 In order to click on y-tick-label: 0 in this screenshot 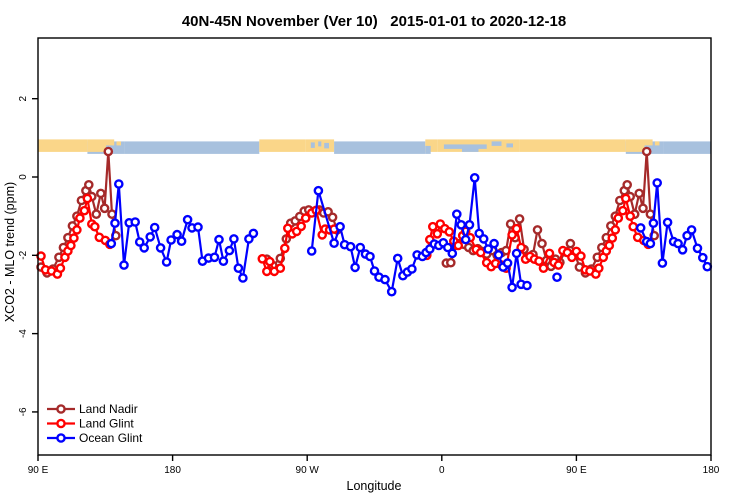, I will do `click(23, 177)`.